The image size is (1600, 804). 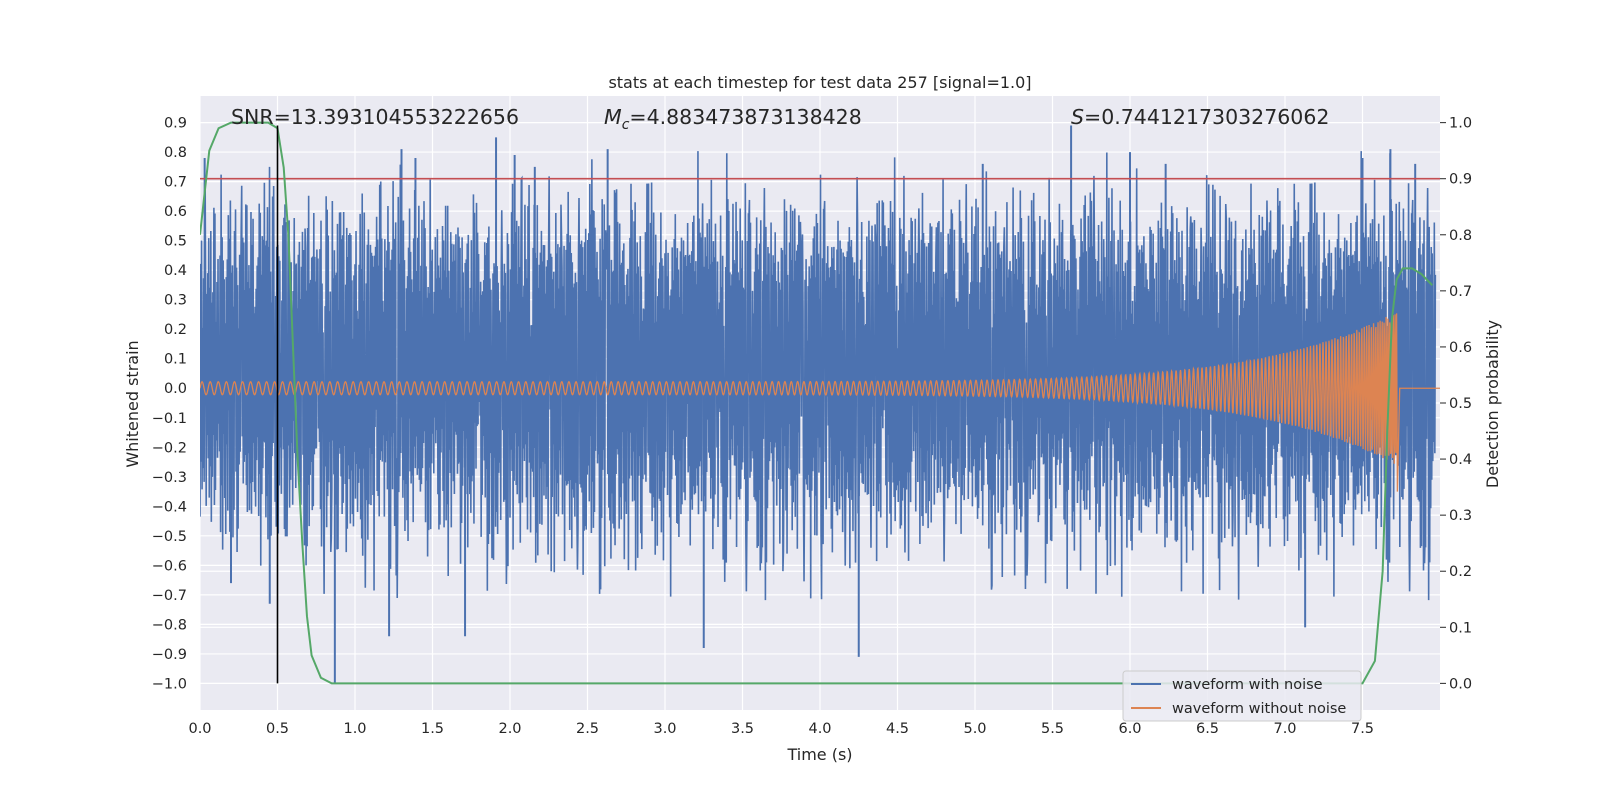 I want to click on left-tick-label: 0.9, so click(x=175, y=124).